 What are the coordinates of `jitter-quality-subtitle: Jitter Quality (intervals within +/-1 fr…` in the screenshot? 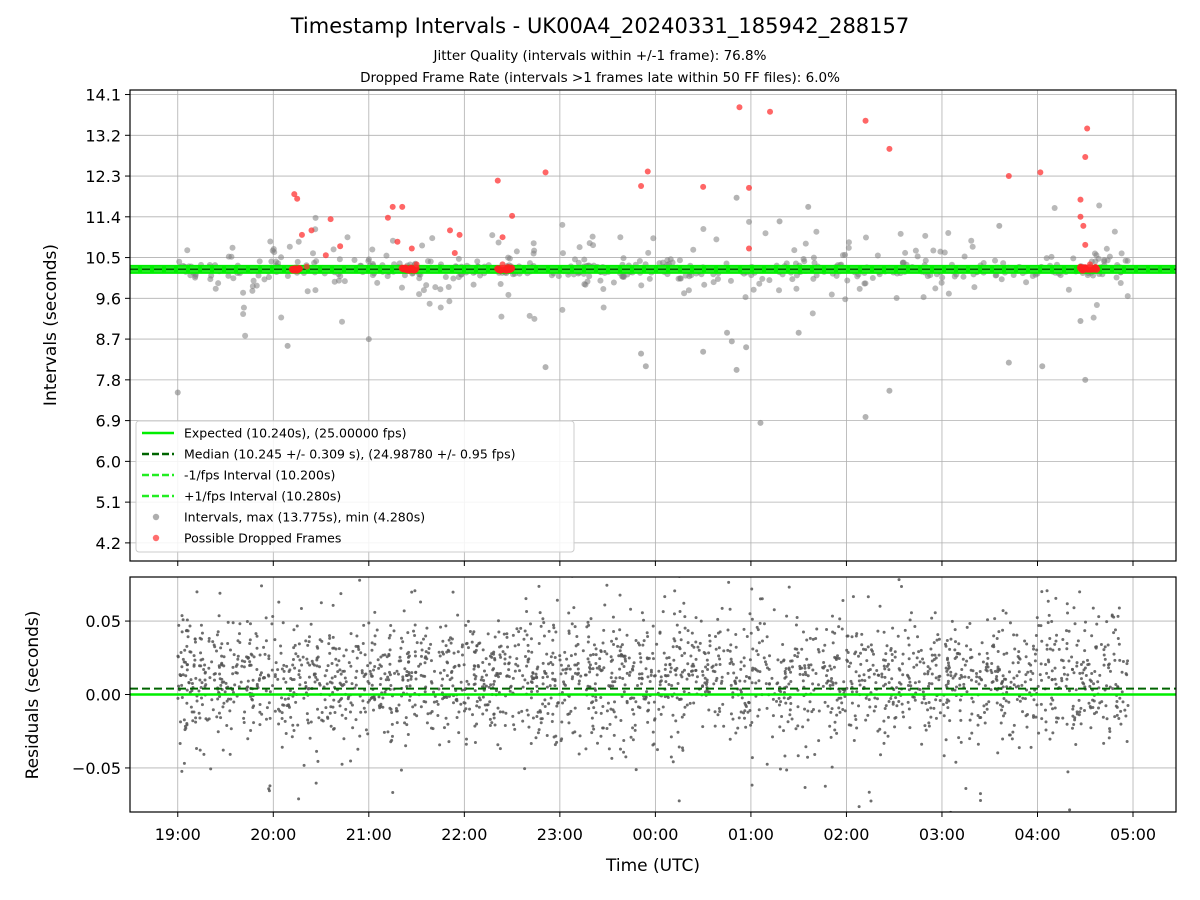 It's located at (600, 56).